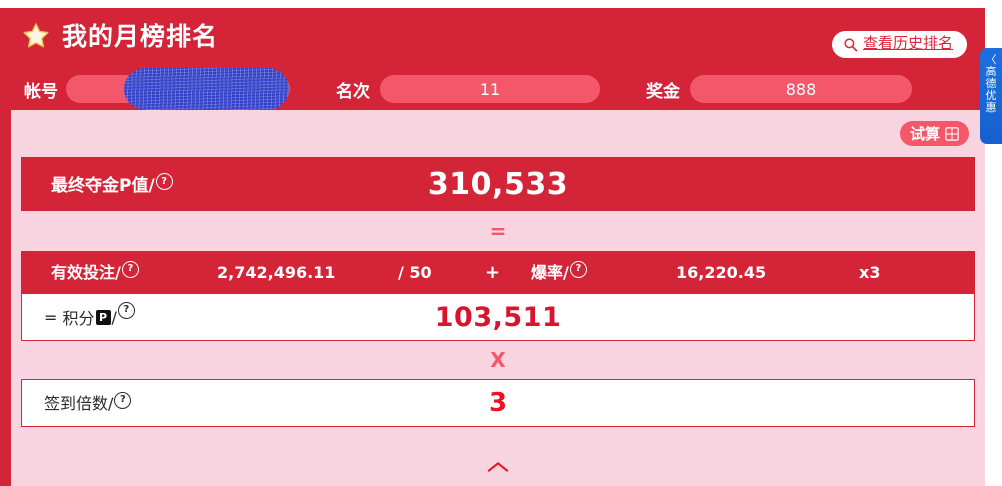 The height and width of the screenshot is (486, 1002). I want to click on title-row: 我的月榜排名, so click(492, 29).